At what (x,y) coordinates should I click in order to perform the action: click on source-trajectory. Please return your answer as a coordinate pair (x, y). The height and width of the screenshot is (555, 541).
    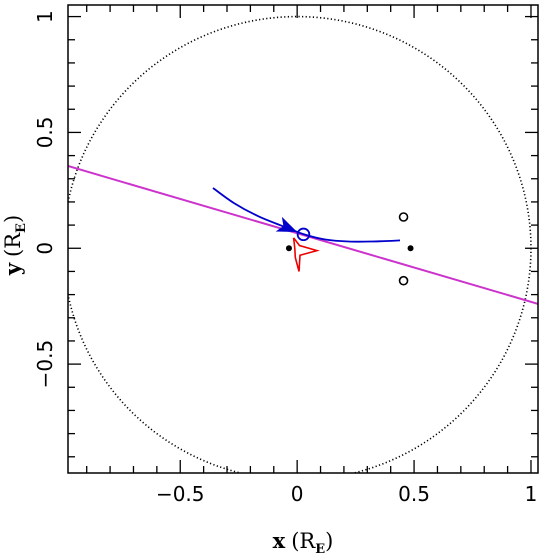
    Looking at the image, I should click on (306, 215).